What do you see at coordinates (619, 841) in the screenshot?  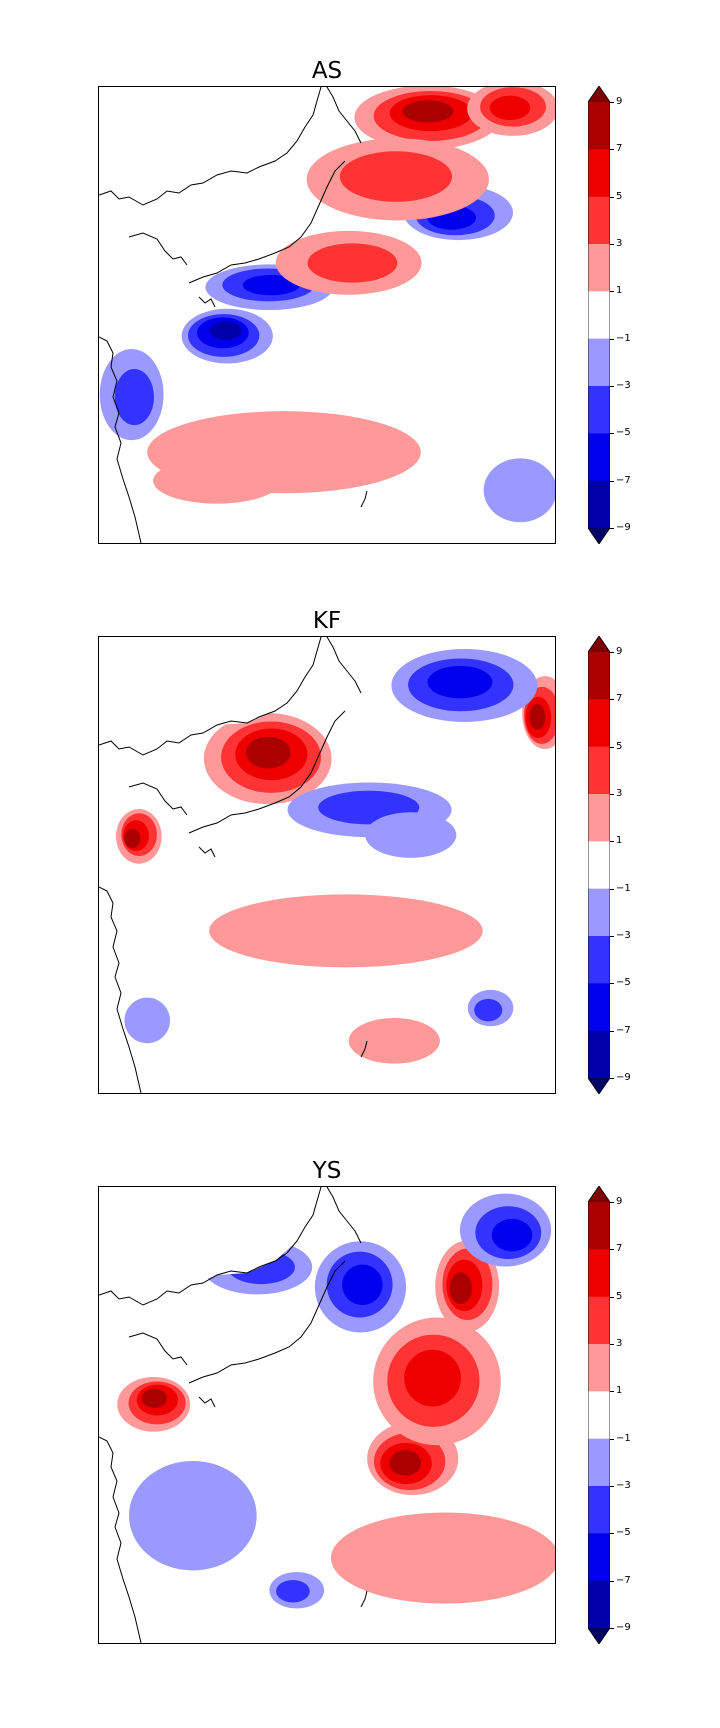 I see `colorbar-tick-label: 1` at bounding box center [619, 841].